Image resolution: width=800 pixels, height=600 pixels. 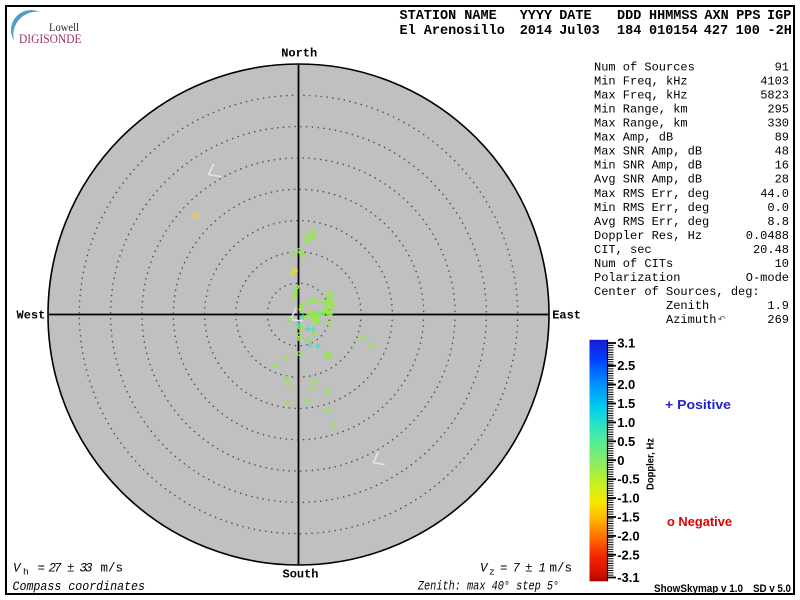 What do you see at coordinates (64, 27) in the screenshot?
I see `svg-text: Lowell` at bounding box center [64, 27].